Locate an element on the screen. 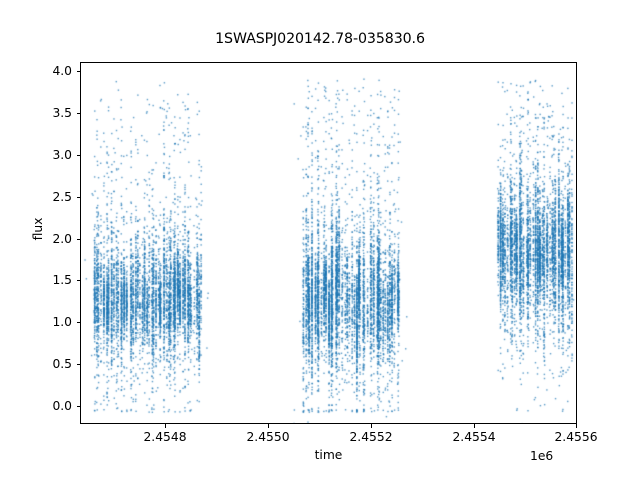  xtick-label-0: 2.4548 is located at coordinates (165, 437).